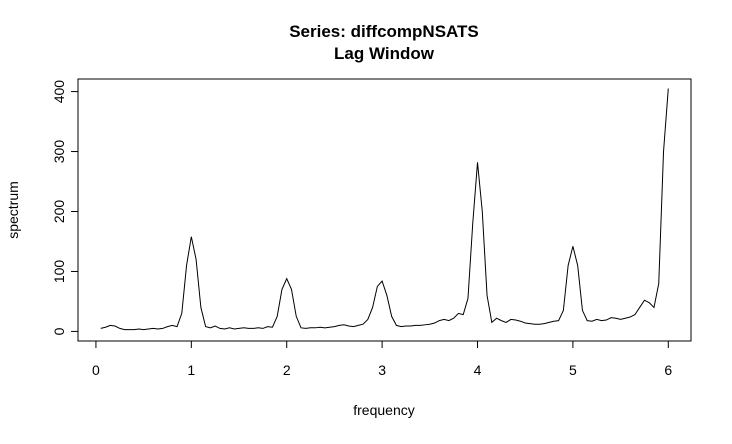  What do you see at coordinates (573, 370) in the screenshot?
I see `x-tick-label: 5` at bounding box center [573, 370].